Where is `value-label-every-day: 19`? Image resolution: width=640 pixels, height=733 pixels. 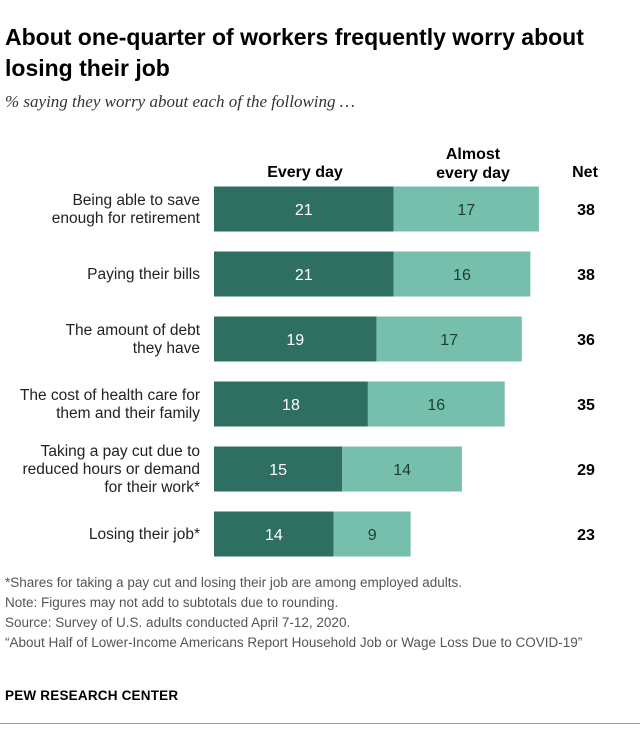 value-label-every-day: 19 is located at coordinates (295, 340).